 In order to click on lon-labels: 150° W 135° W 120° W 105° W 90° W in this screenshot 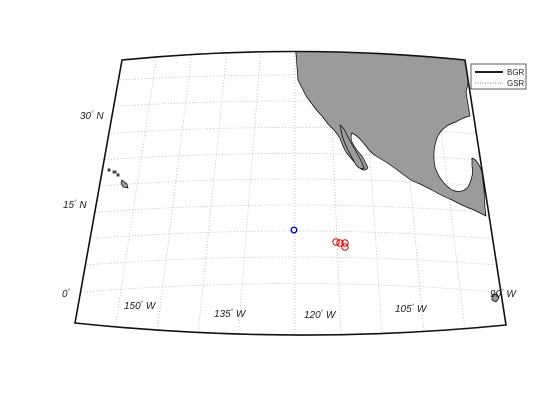, I will do `click(320, 305)`.